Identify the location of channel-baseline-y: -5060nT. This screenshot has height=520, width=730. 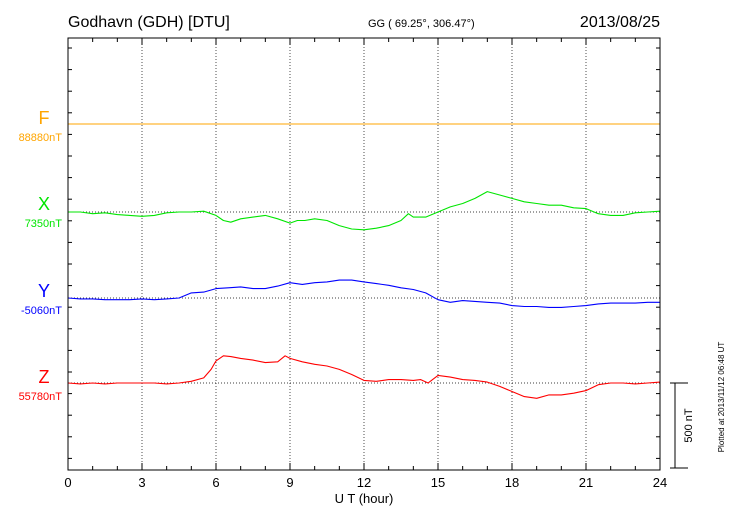
(41, 311).